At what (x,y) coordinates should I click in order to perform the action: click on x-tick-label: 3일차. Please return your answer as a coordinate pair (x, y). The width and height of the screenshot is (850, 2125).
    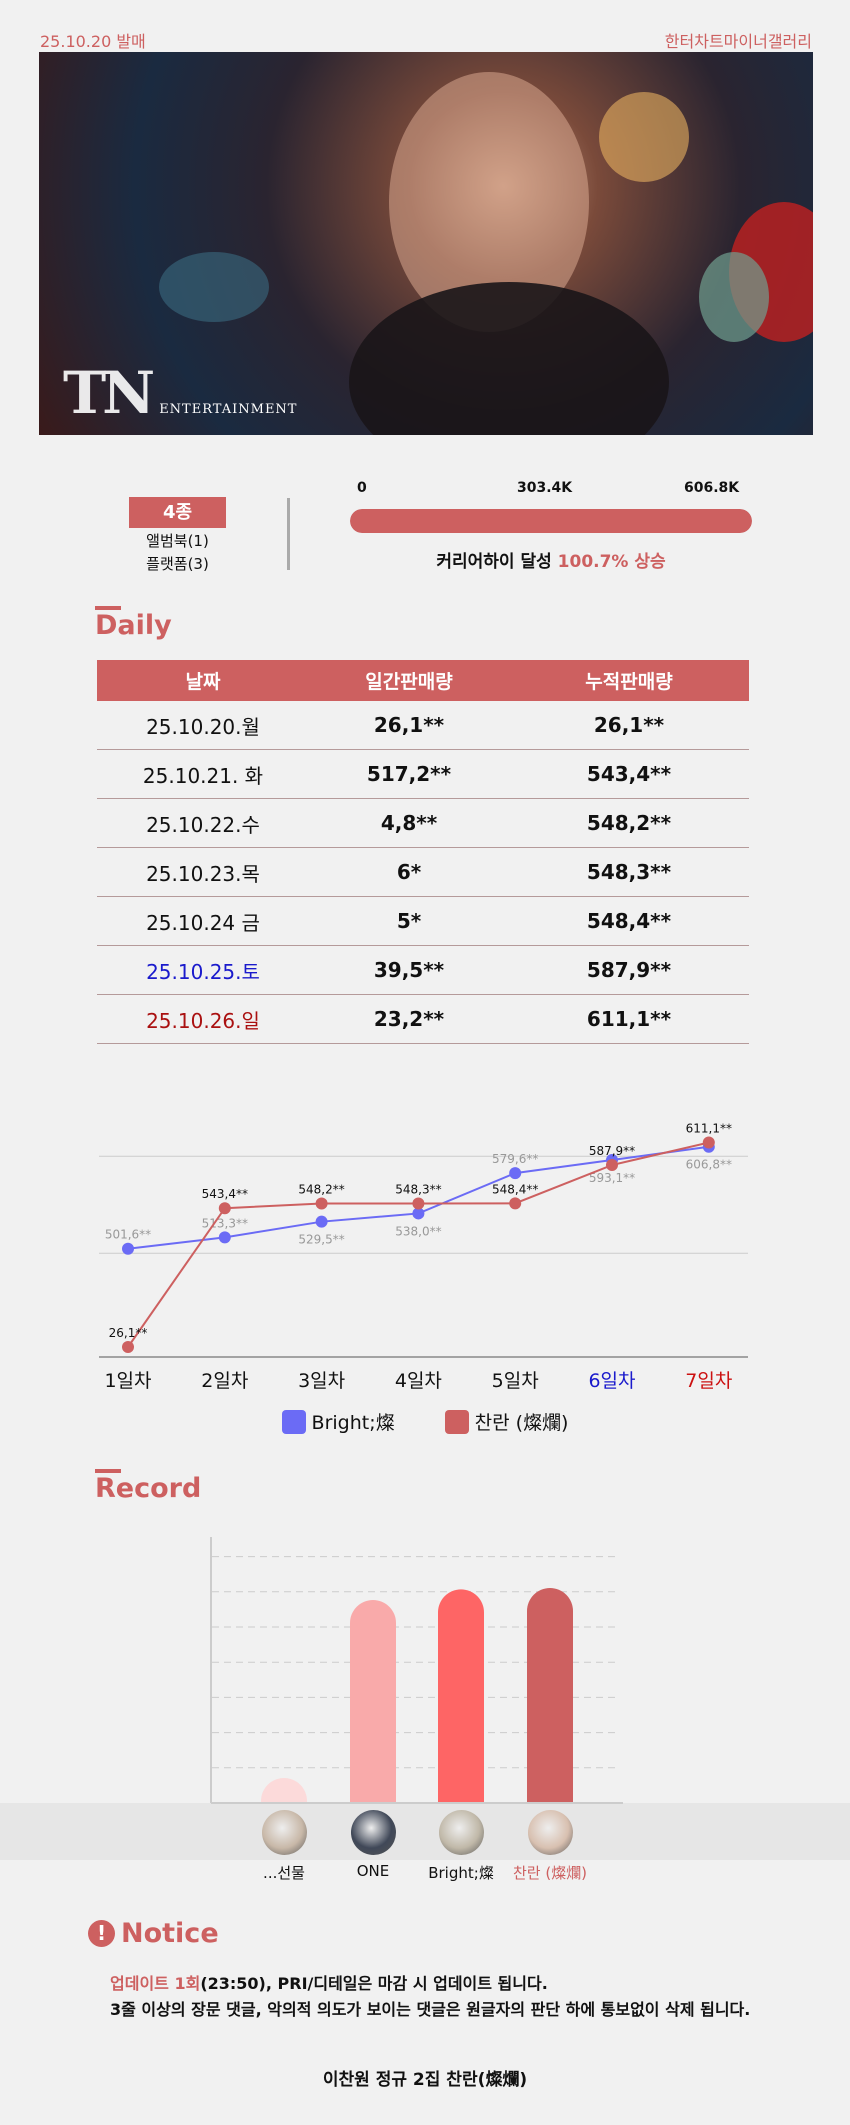
    Looking at the image, I should click on (321, 1381).